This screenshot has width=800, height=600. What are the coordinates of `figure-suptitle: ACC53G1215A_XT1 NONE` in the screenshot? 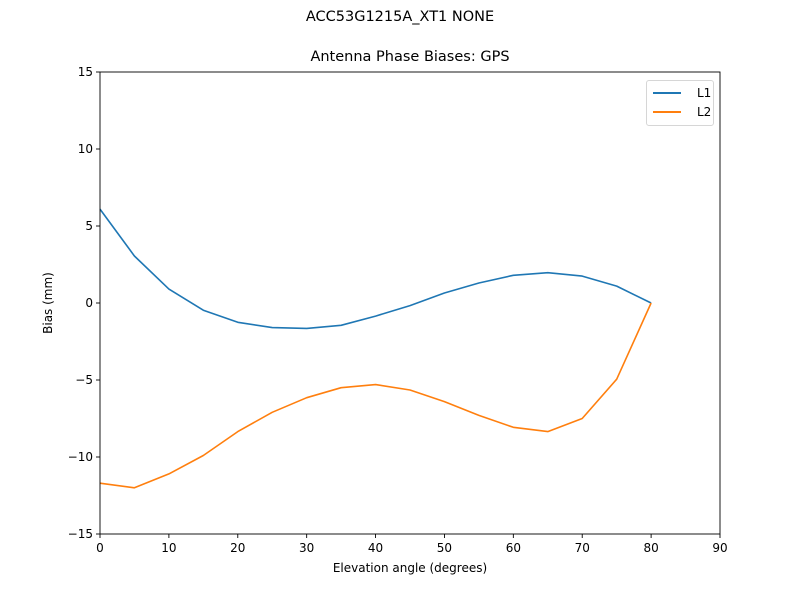 It's located at (400, 17).